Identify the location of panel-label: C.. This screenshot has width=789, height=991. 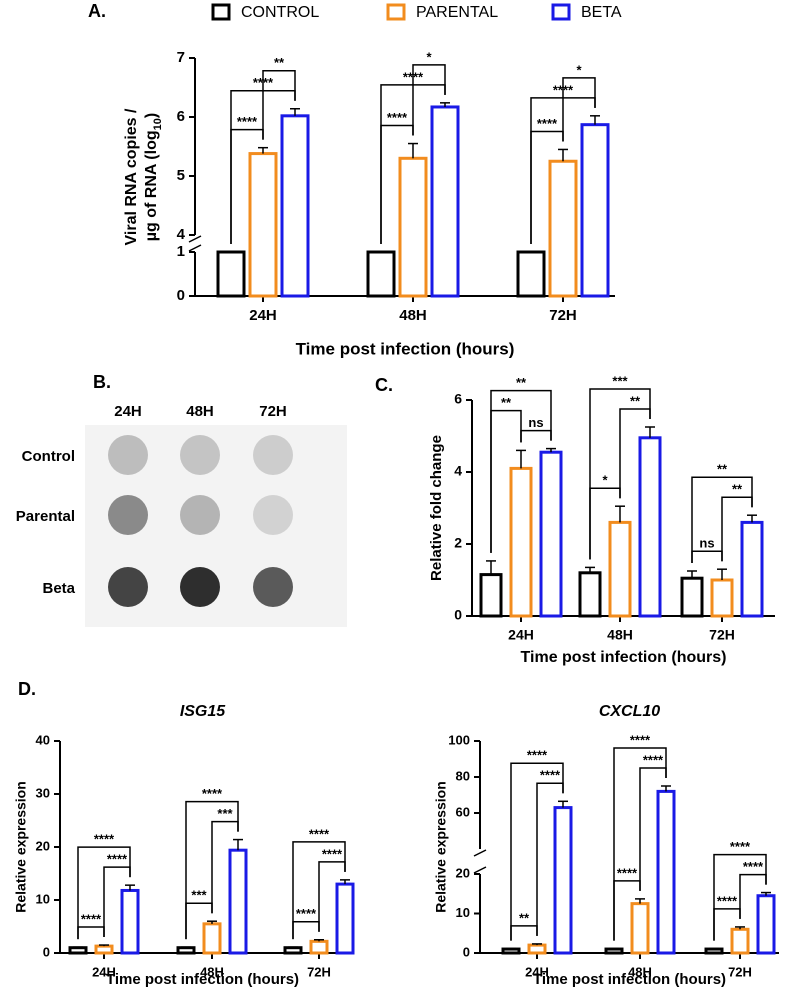
(384, 385).